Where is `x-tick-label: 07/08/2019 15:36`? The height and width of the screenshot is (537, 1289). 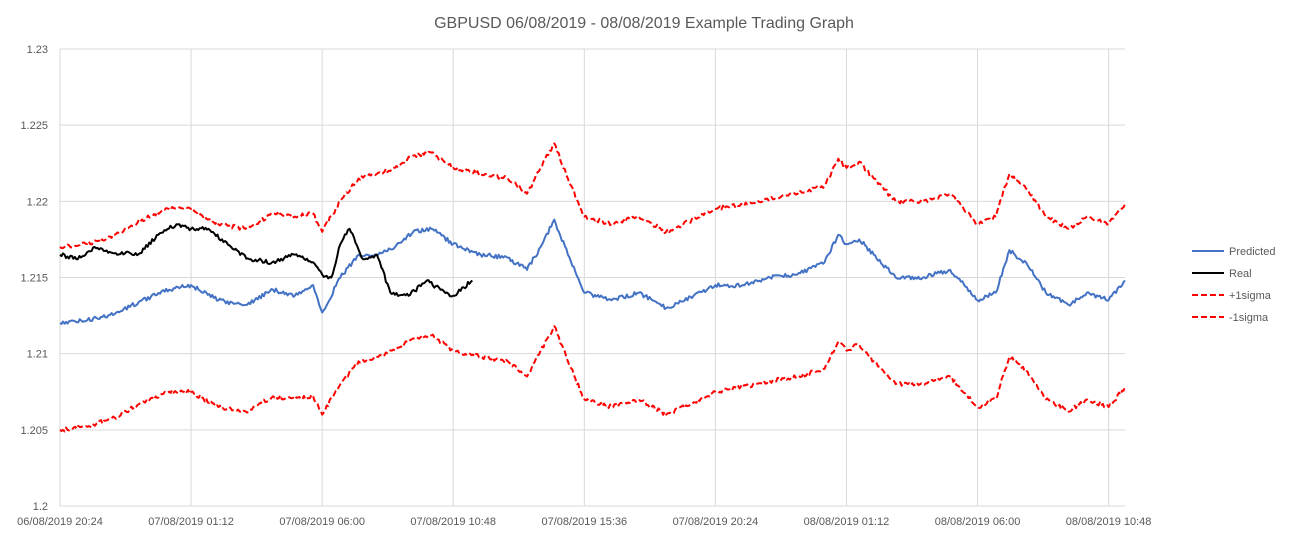 x-tick-label: 07/08/2019 15:36 is located at coordinates (584, 522).